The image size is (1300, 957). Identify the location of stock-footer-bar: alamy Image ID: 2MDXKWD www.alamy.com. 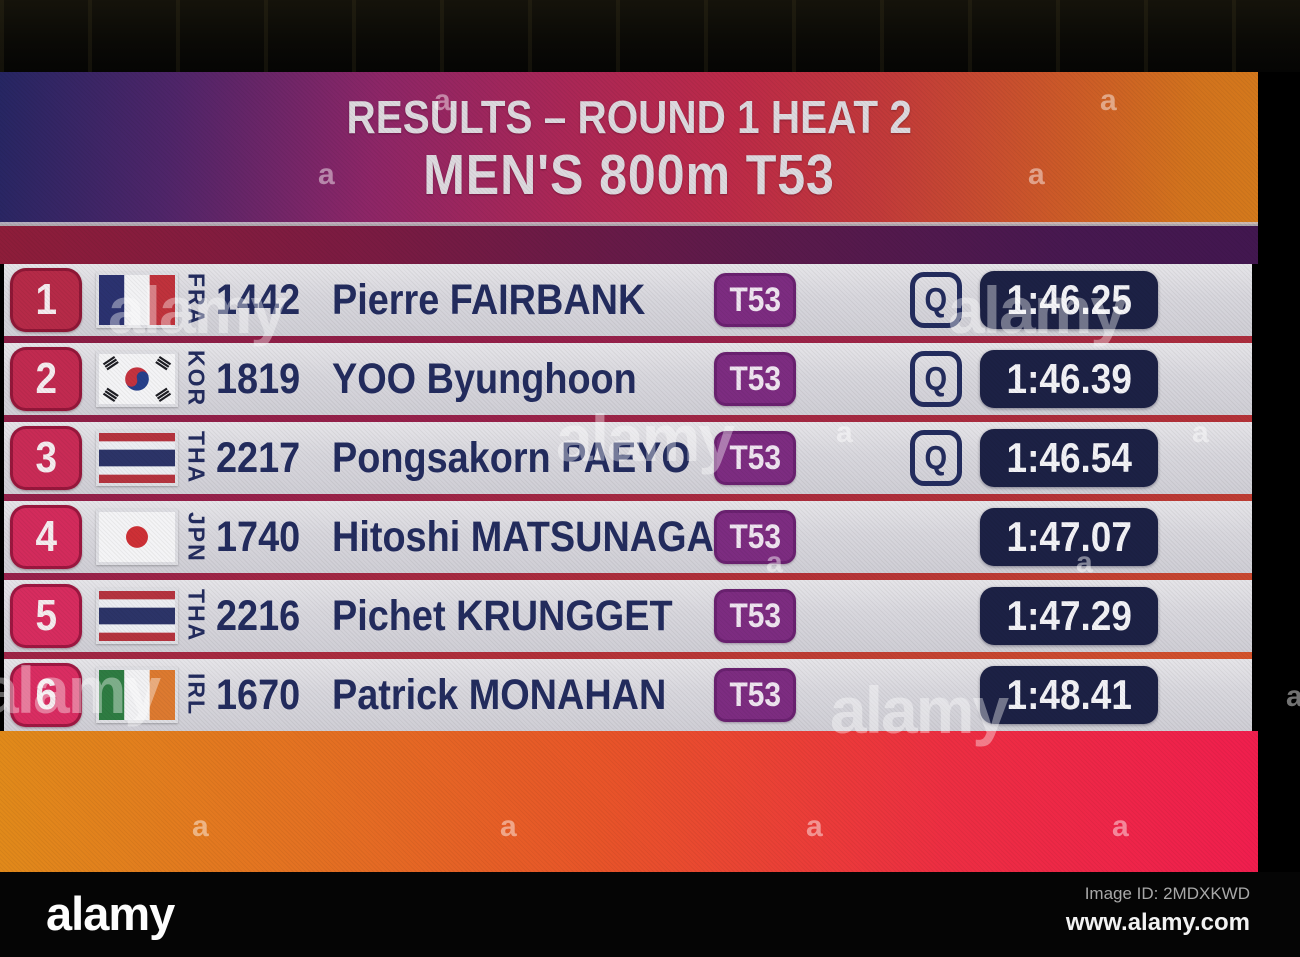
(650, 914).